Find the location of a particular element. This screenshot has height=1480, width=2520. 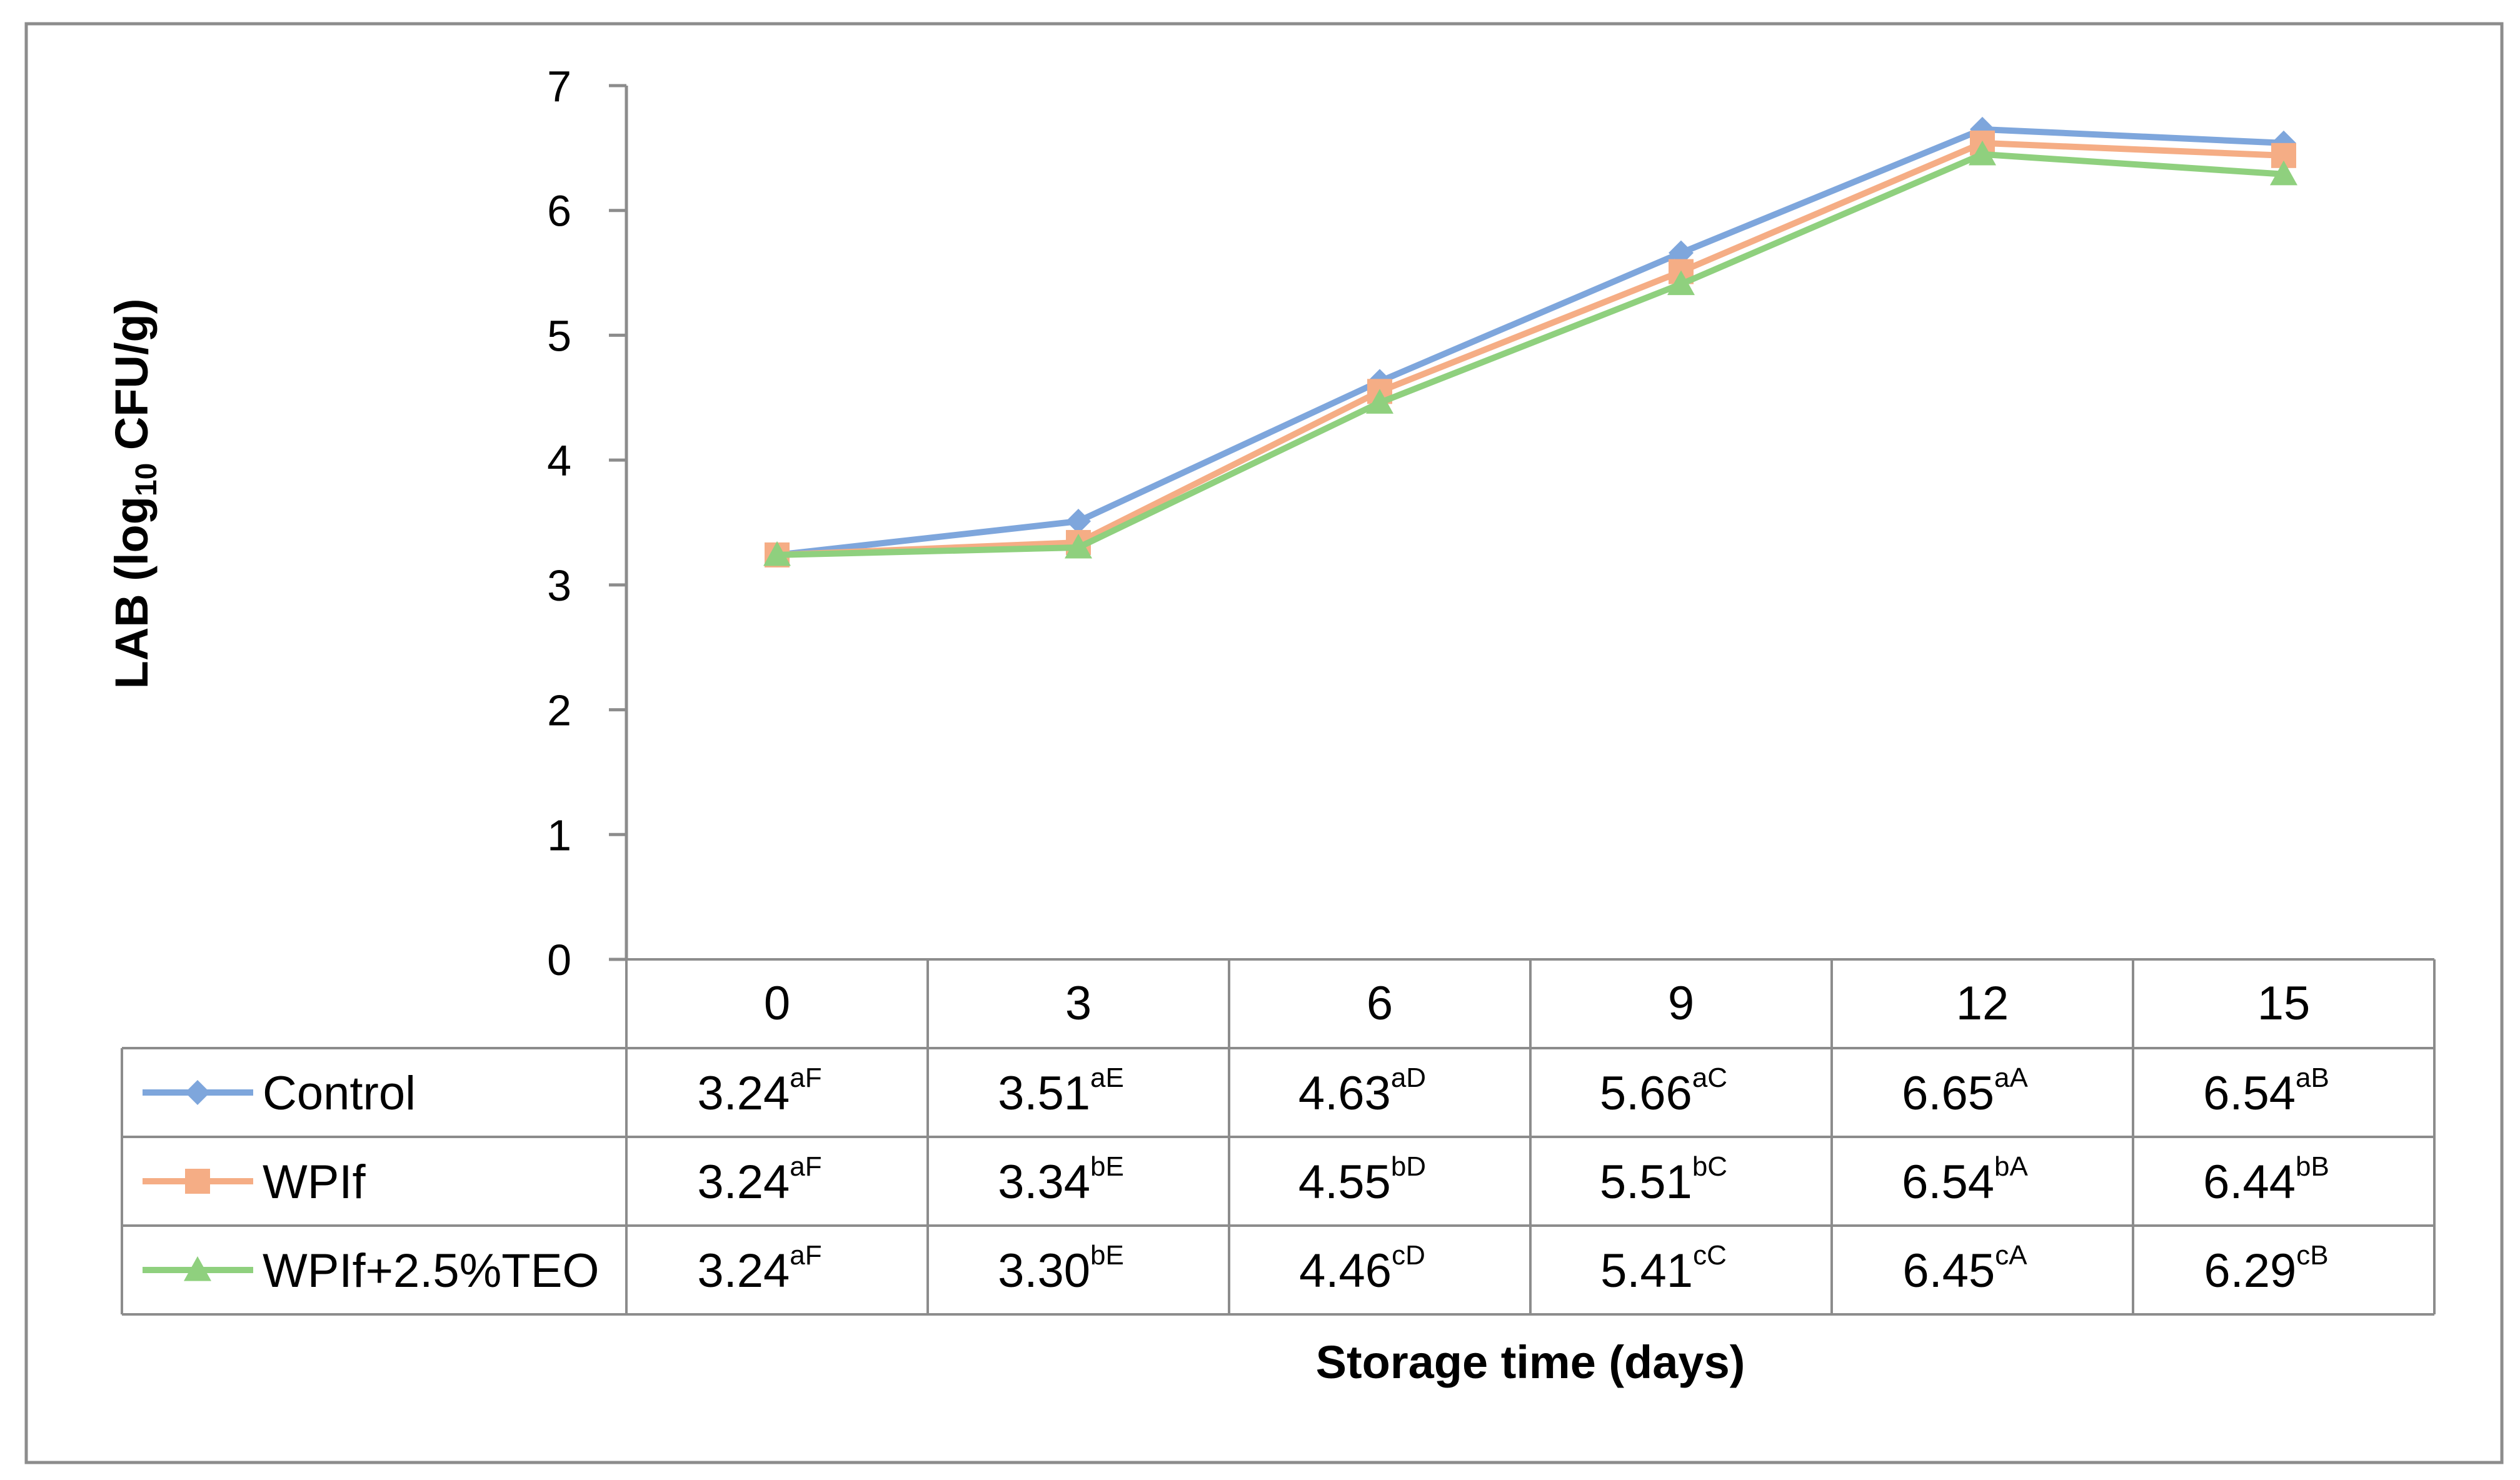

y-axis-title-tail: CFU/g) is located at coordinates (132, 381).